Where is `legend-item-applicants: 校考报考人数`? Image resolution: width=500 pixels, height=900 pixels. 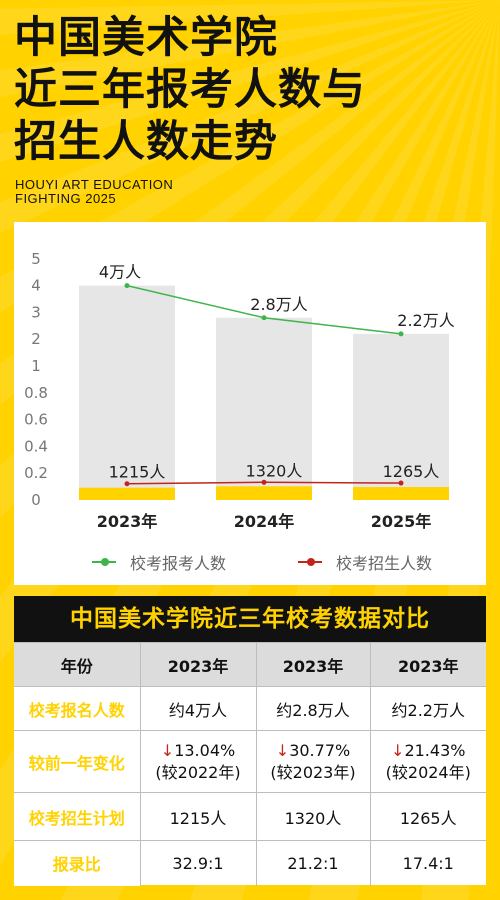 legend-item-applicants: 校考报考人数 is located at coordinates (159, 562).